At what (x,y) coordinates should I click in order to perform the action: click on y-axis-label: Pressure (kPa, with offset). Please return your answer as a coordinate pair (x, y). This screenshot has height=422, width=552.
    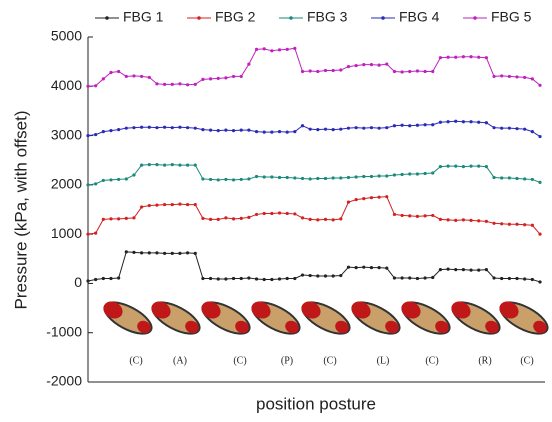
    Looking at the image, I should click on (20, 209).